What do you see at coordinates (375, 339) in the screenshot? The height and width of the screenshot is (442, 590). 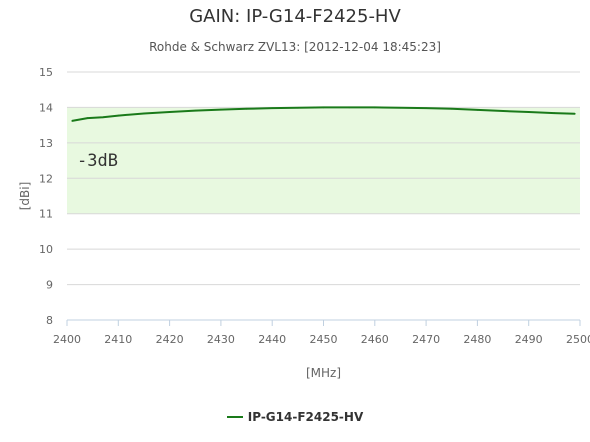 I see `x-tick-label: 2460` at bounding box center [375, 339].